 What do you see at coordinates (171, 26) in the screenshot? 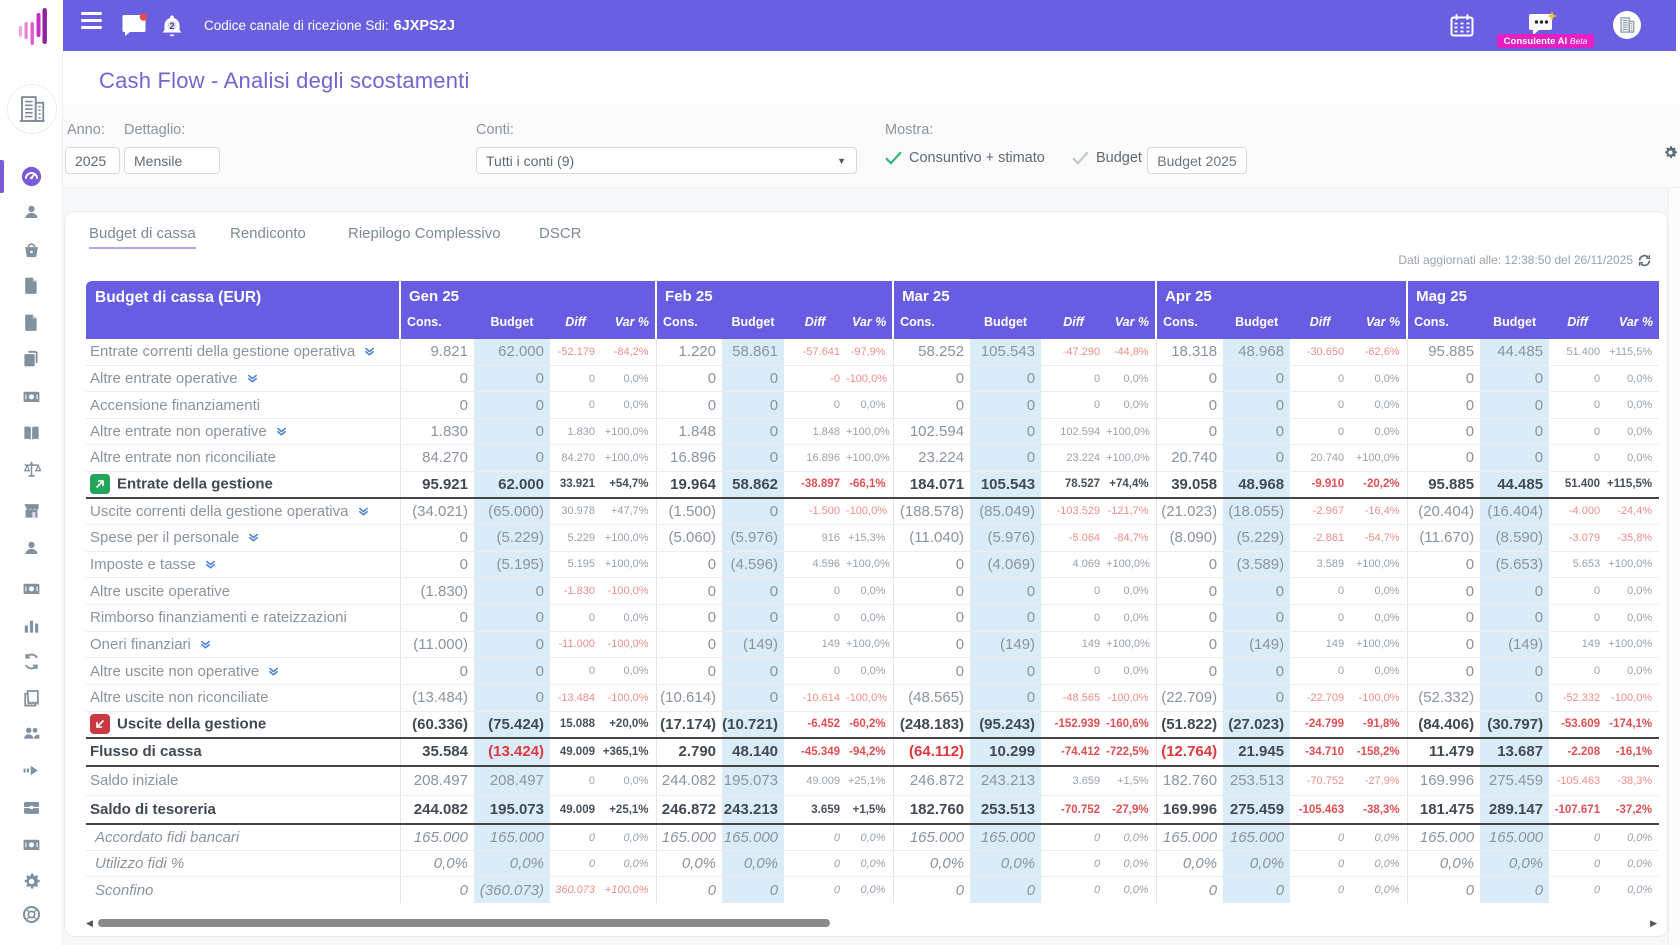
I see `svg-text: 2` at bounding box center [171, 26].